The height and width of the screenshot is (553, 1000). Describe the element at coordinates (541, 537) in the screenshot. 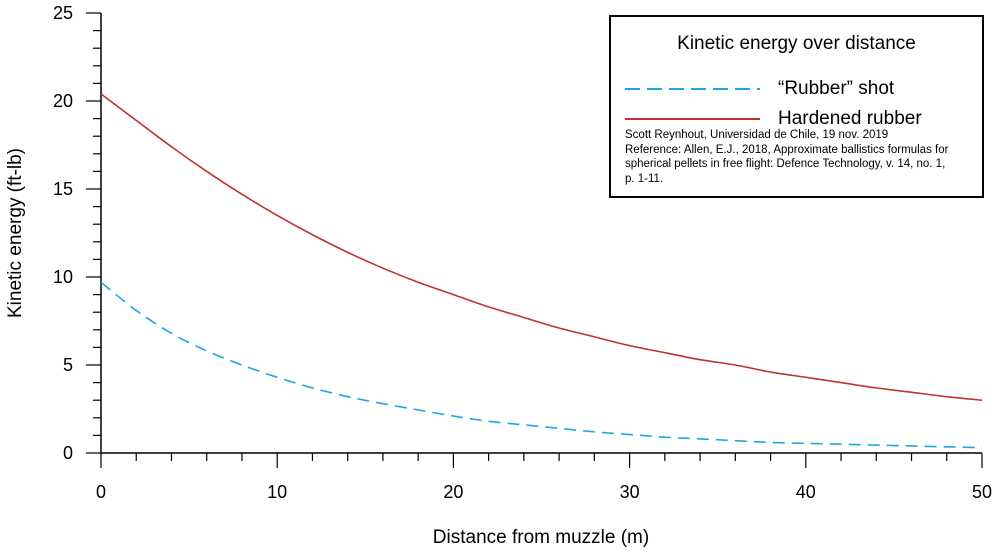

I see `x-axis-title: Distance from muzzle (m)` at that location.